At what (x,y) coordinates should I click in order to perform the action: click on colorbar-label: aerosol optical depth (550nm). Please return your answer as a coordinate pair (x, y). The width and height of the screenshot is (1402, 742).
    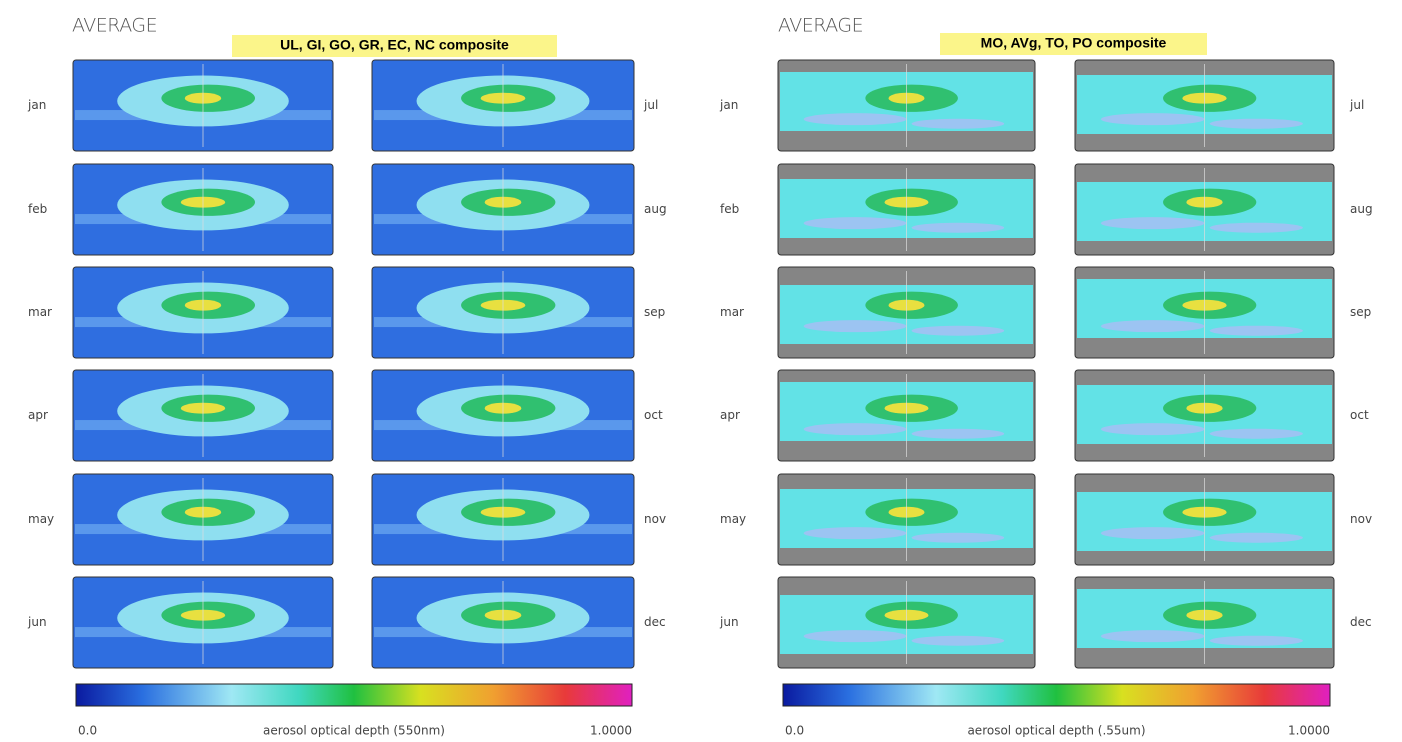
    Looking at the image, I should click on (354, 731).